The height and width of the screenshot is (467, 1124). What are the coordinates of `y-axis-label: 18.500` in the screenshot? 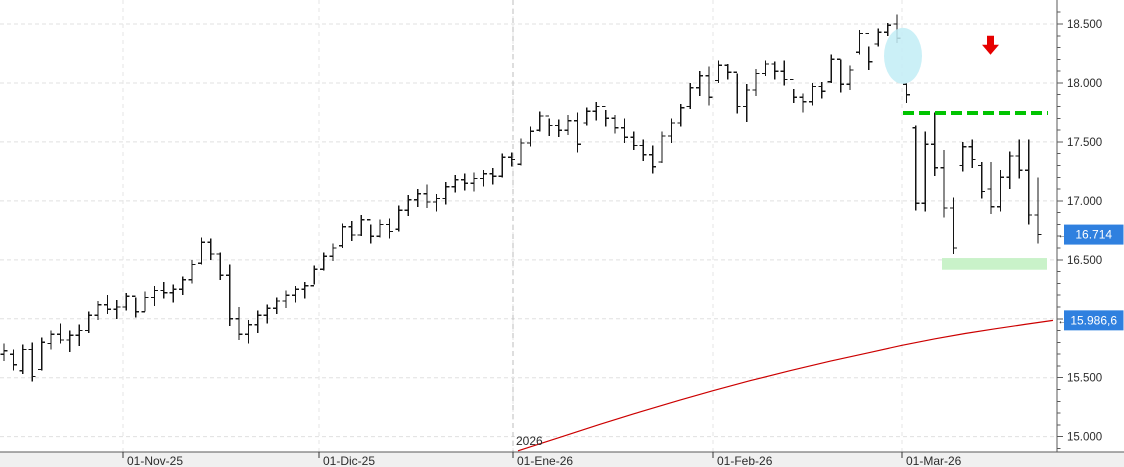 It's located at (1084, 25).